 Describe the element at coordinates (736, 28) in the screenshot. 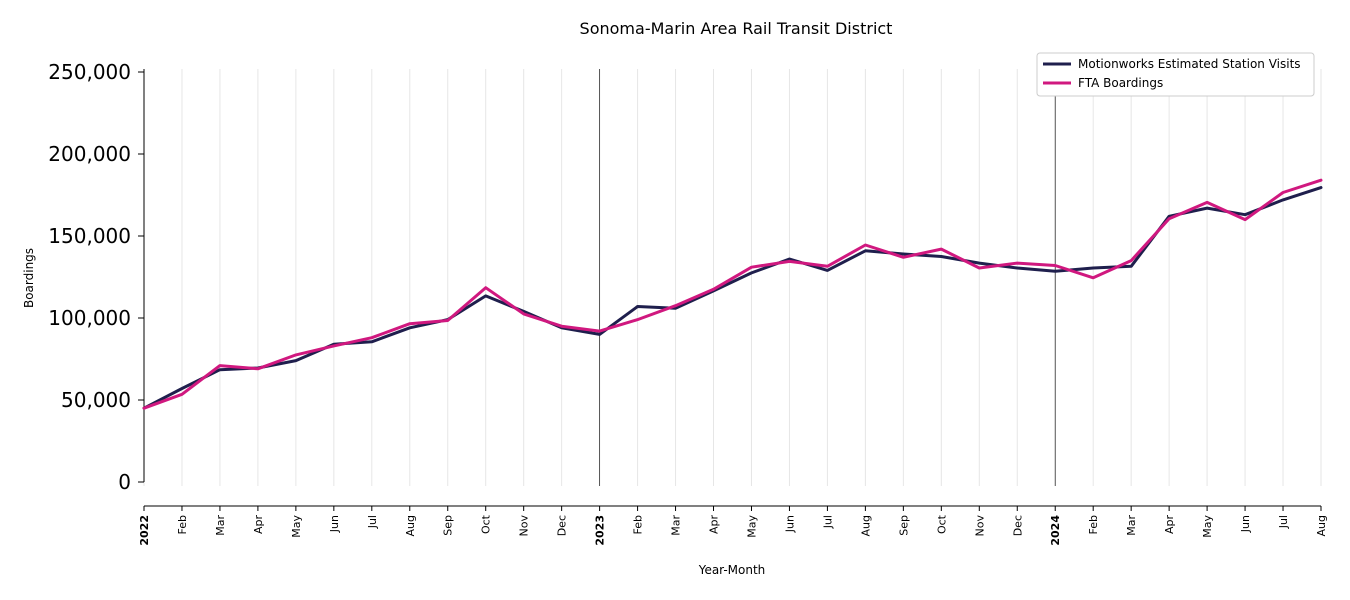

I see `chart-title: Sonoma-Marin Area Rail Transit District` at that location.